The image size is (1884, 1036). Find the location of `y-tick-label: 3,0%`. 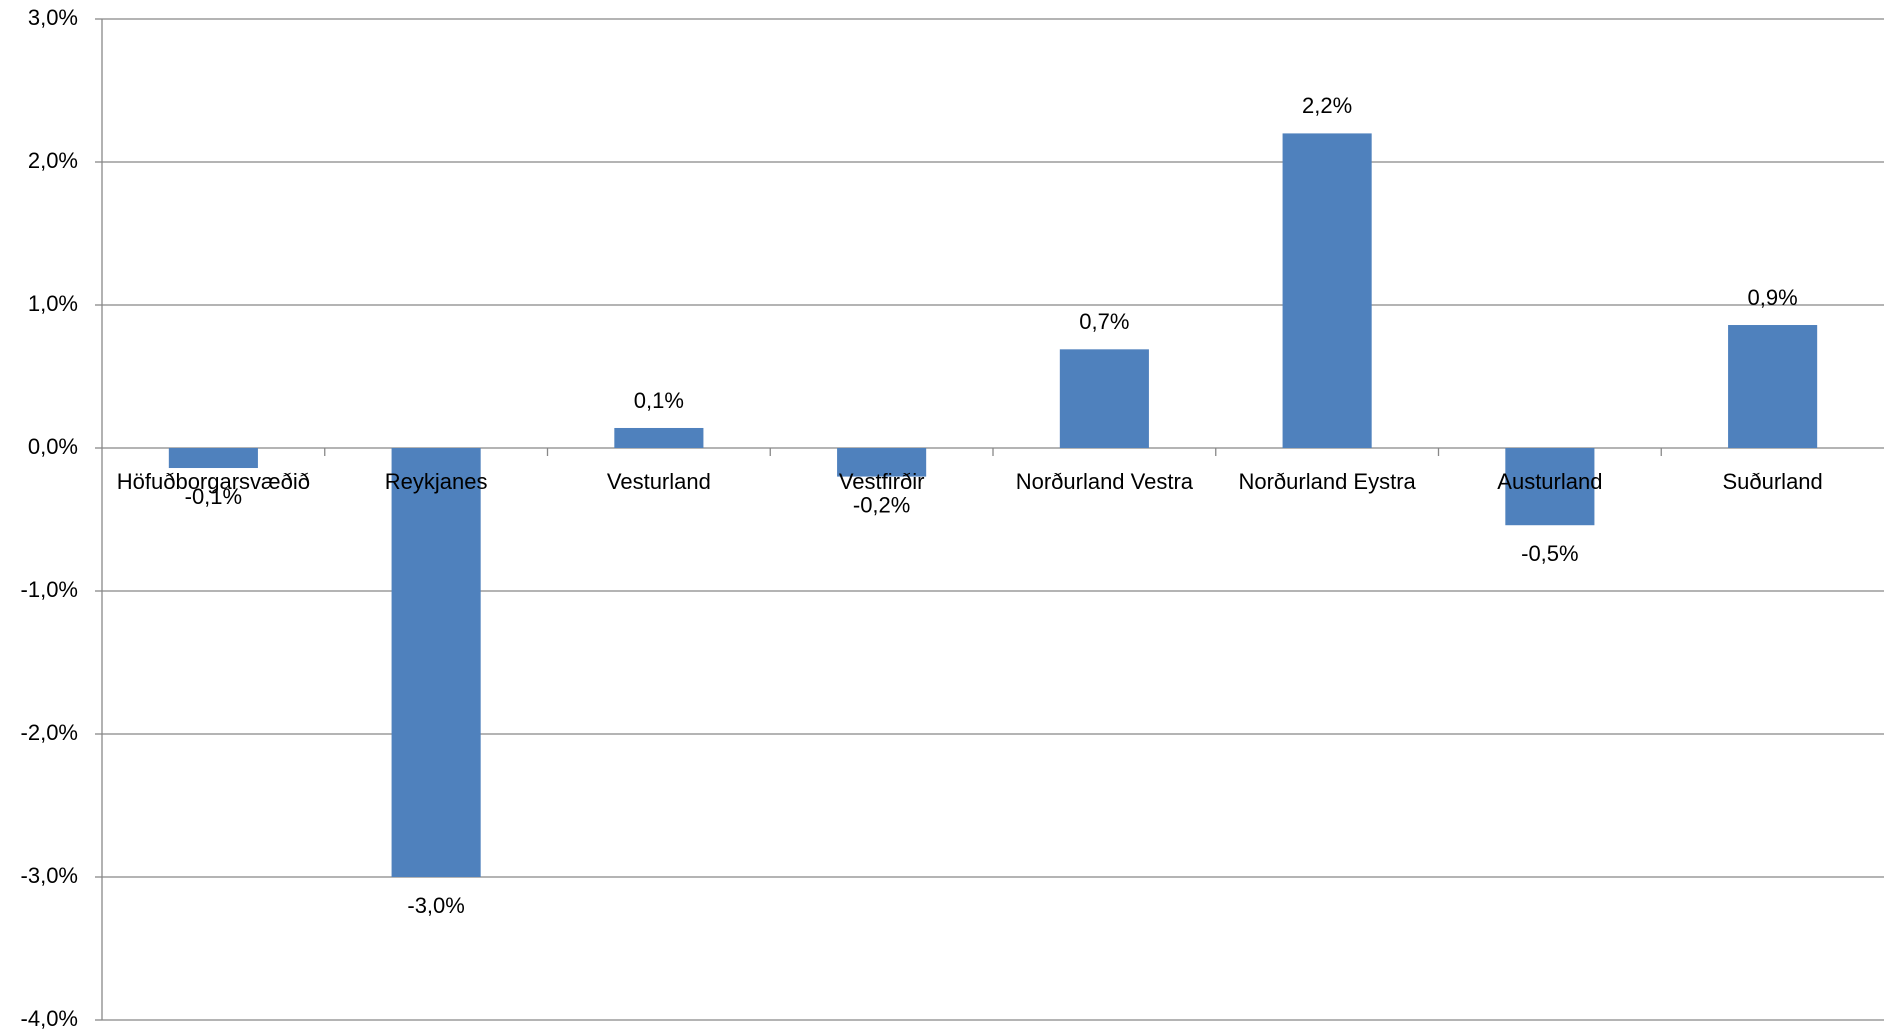

y-tick-label: 3,0% is located at coordinates (53, 17).